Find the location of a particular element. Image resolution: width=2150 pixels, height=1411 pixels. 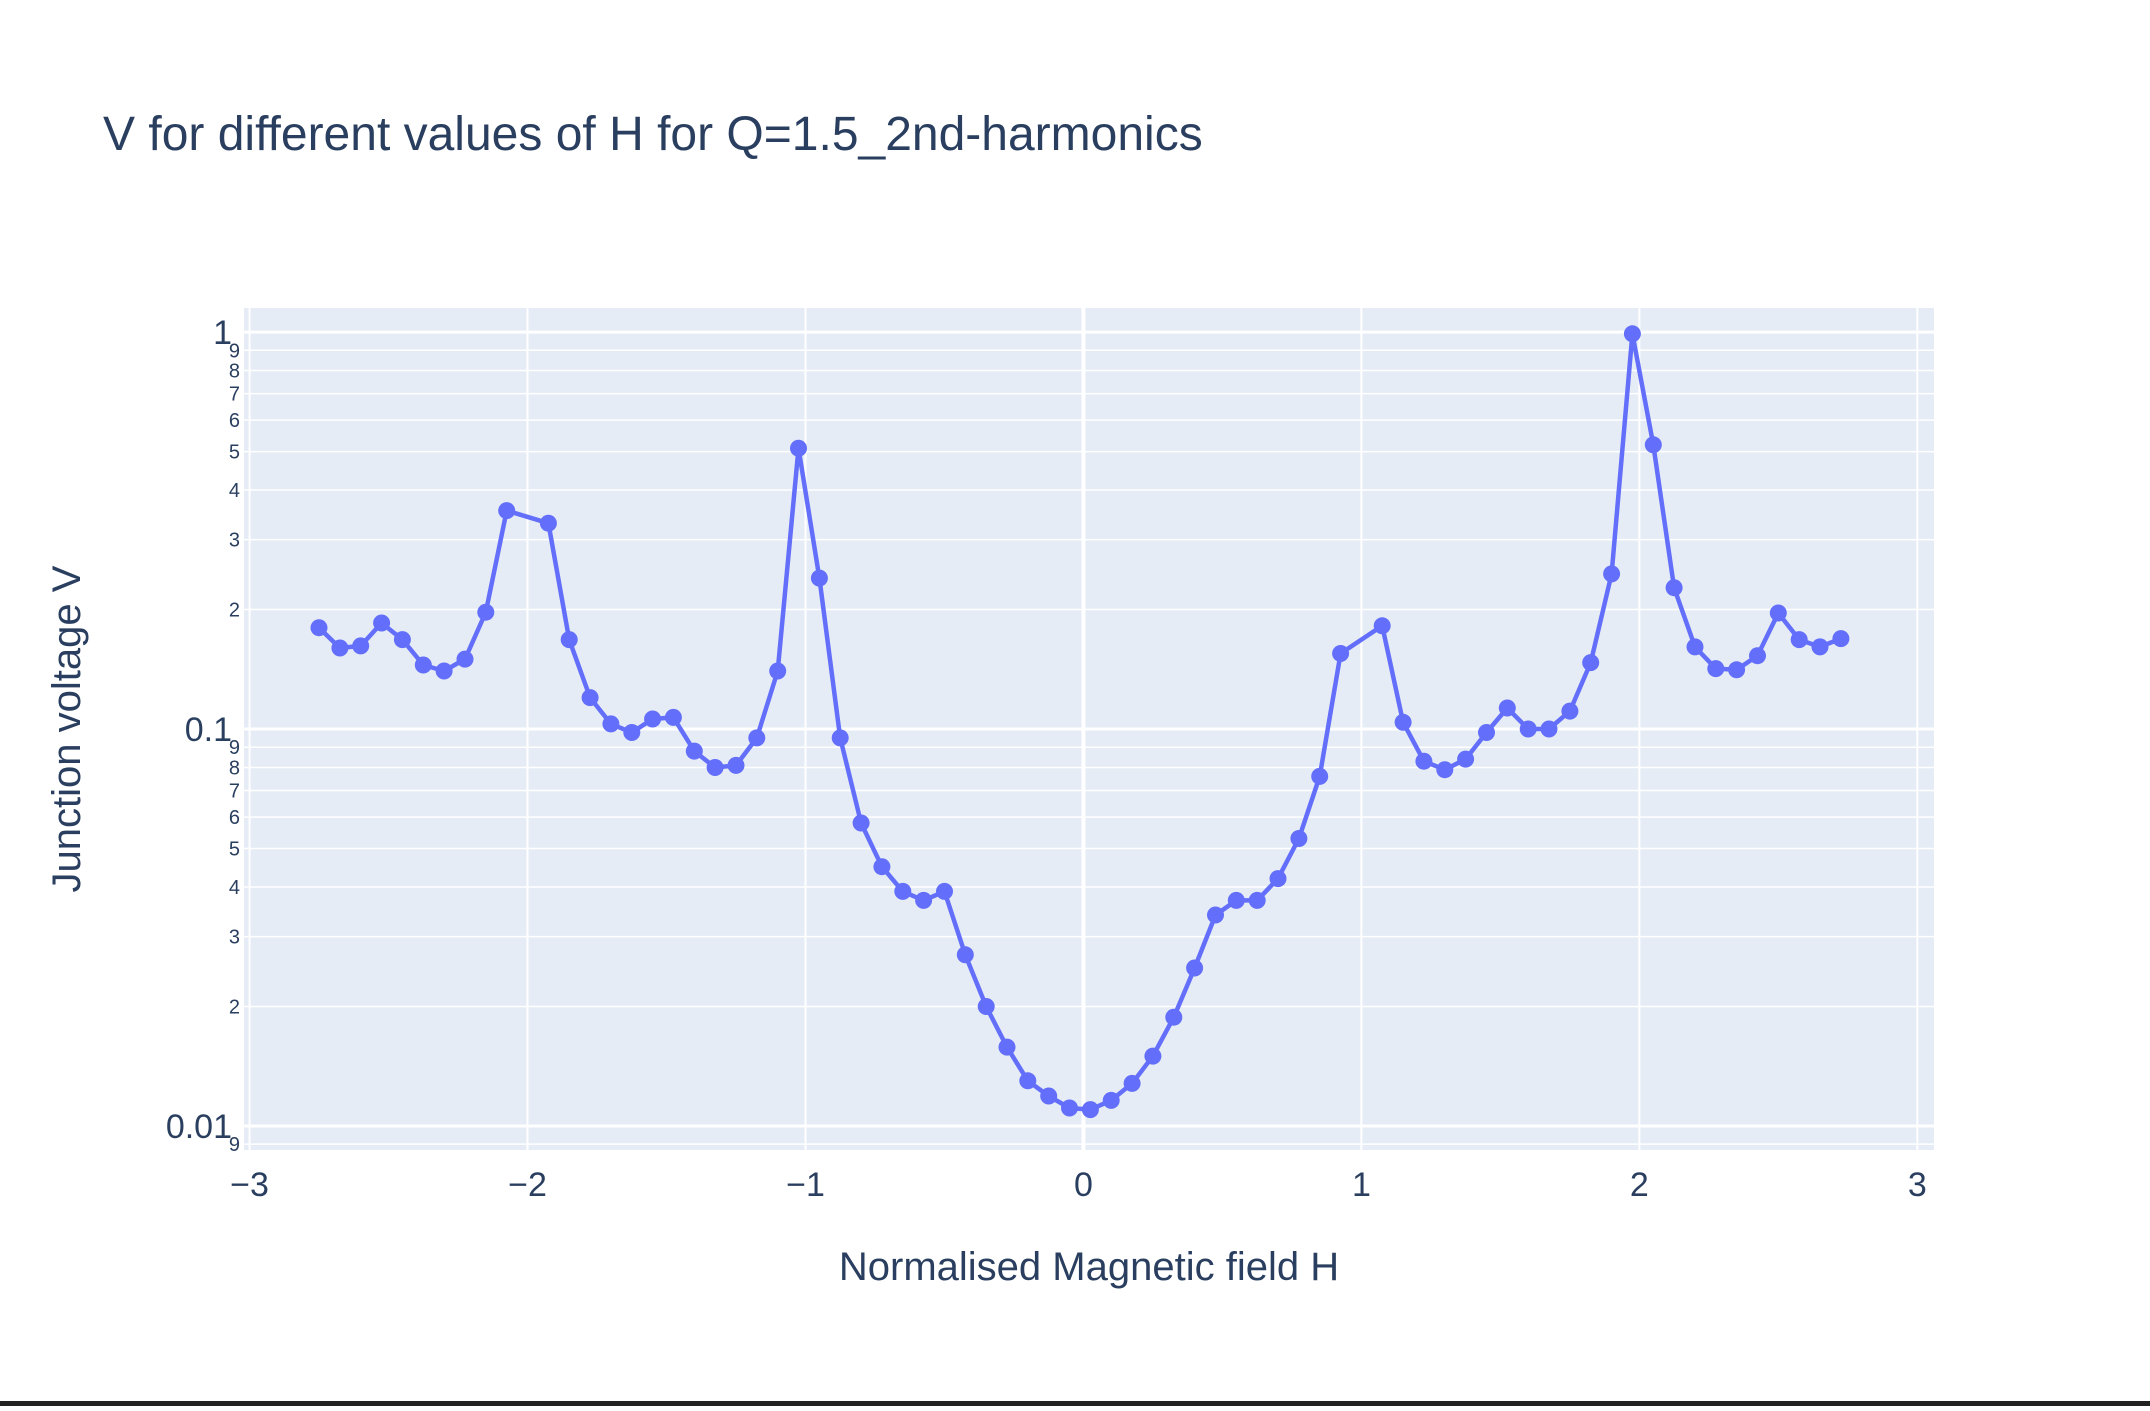

y-major-tick-label: 0.1 is located at coordinates (208, 730).